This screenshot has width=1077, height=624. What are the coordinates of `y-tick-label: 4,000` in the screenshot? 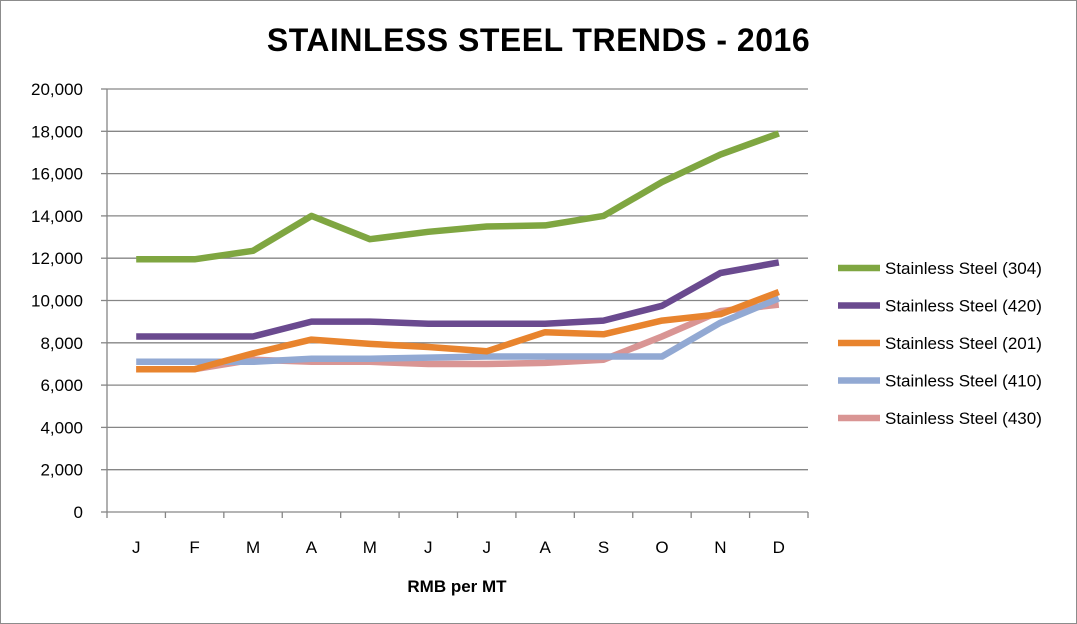 It's located at (61, 427).